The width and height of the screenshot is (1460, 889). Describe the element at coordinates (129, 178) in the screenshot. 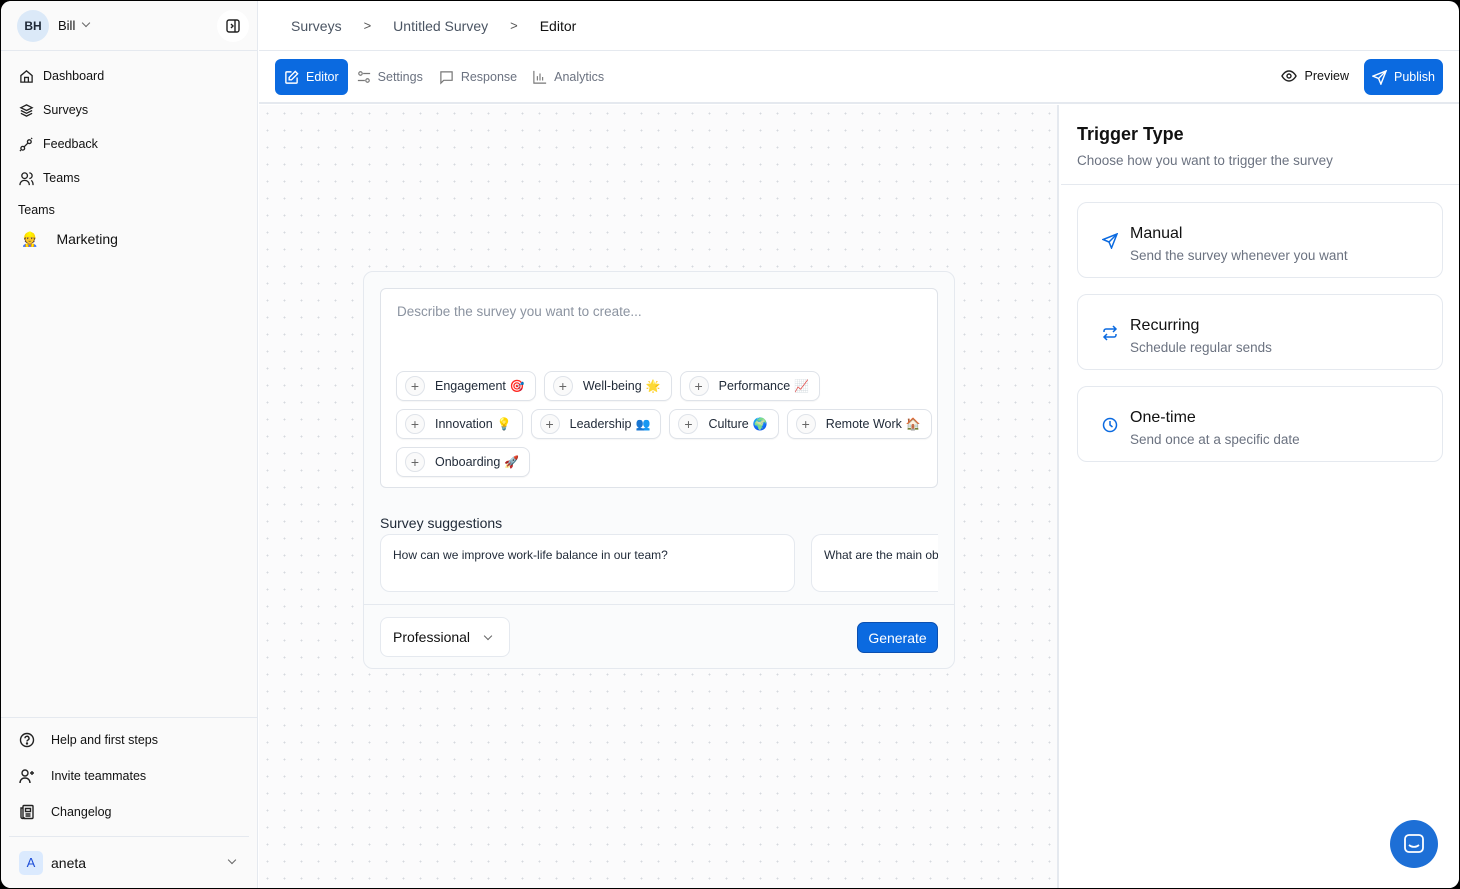

I see `sidebar-item-teams: Teams` at that location.